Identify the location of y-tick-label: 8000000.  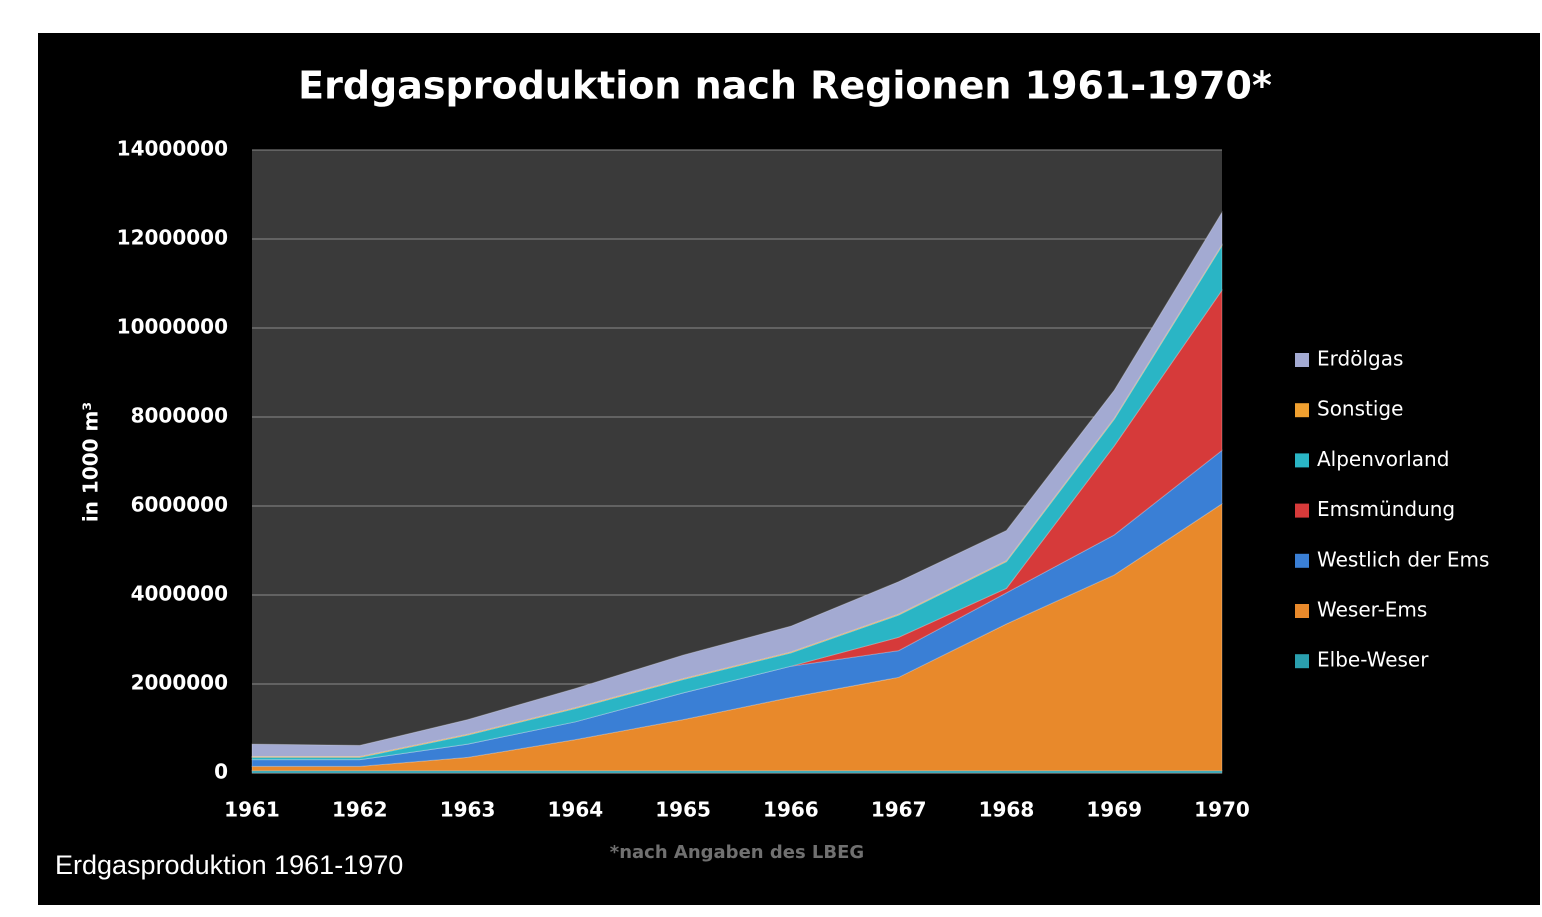
(179, 416).